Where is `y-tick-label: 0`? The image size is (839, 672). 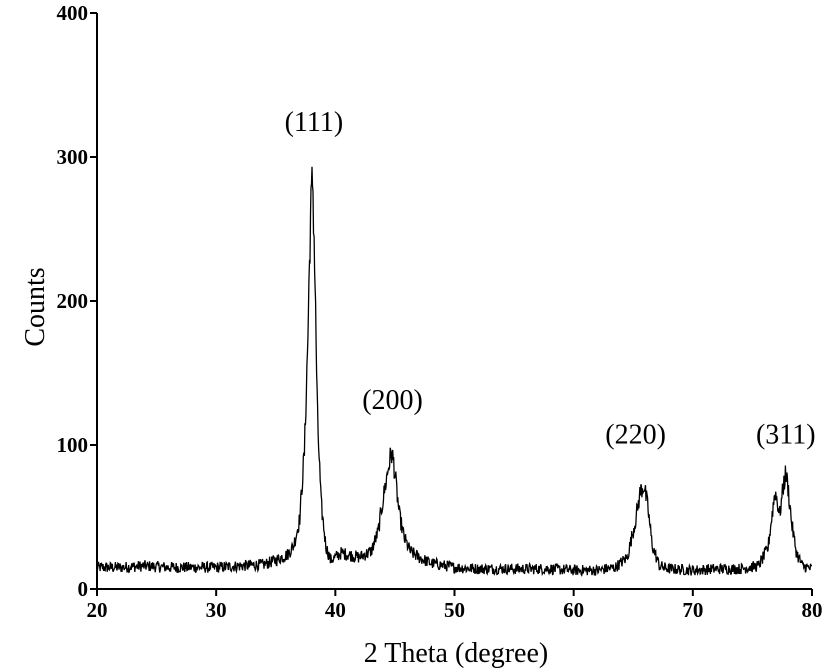
y-tick-label: 0 is located at coordinates (83, 589).